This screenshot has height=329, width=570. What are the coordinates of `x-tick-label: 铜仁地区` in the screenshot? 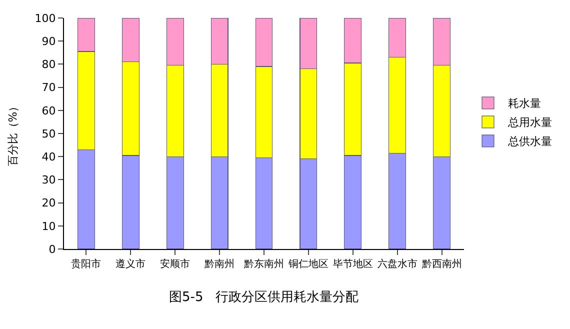 It's located at (307, 264).